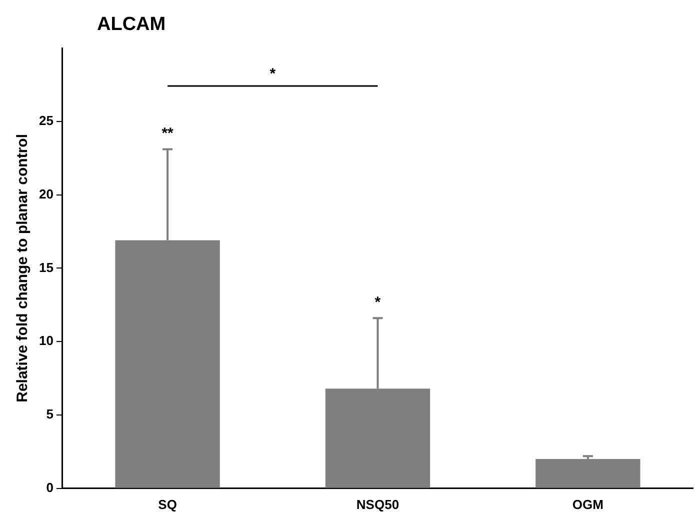 The height and width of the screenshot is (526, 695). Describe the element at coordinates (588, 473) in the screenshot. I see `bar` at that location.